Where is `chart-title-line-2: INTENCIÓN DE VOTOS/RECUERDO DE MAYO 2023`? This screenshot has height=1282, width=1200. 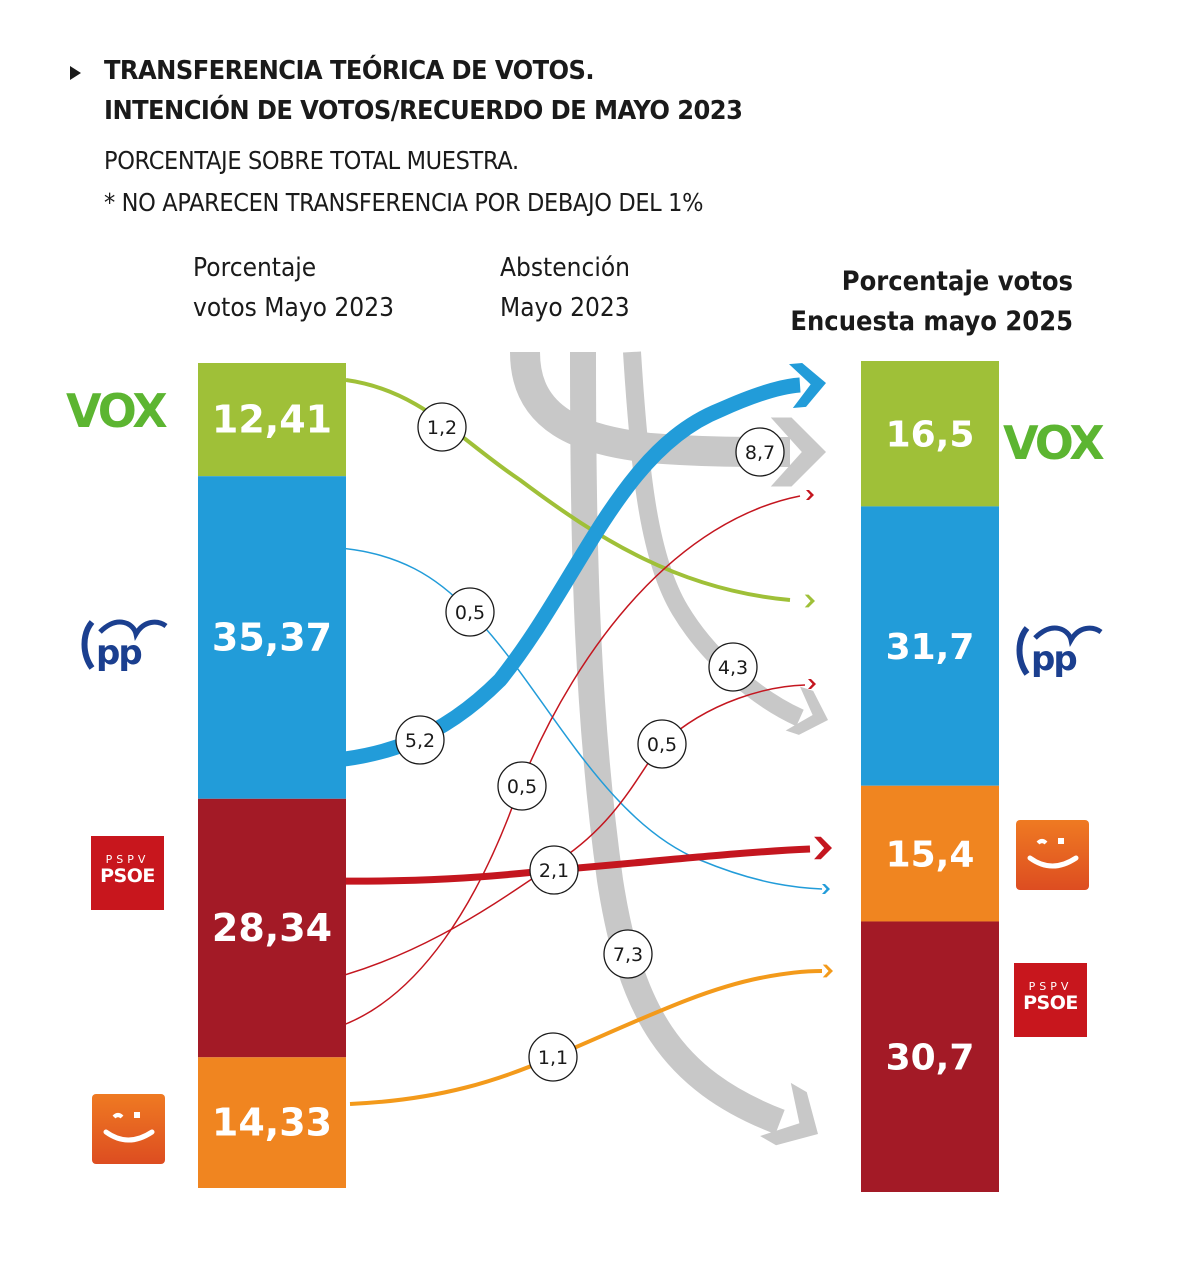 chart-title-line-2: INTENCIÓN DE VOTOS/RECUERDO DE MAYO 2023 is located at coordinates (423, 111).